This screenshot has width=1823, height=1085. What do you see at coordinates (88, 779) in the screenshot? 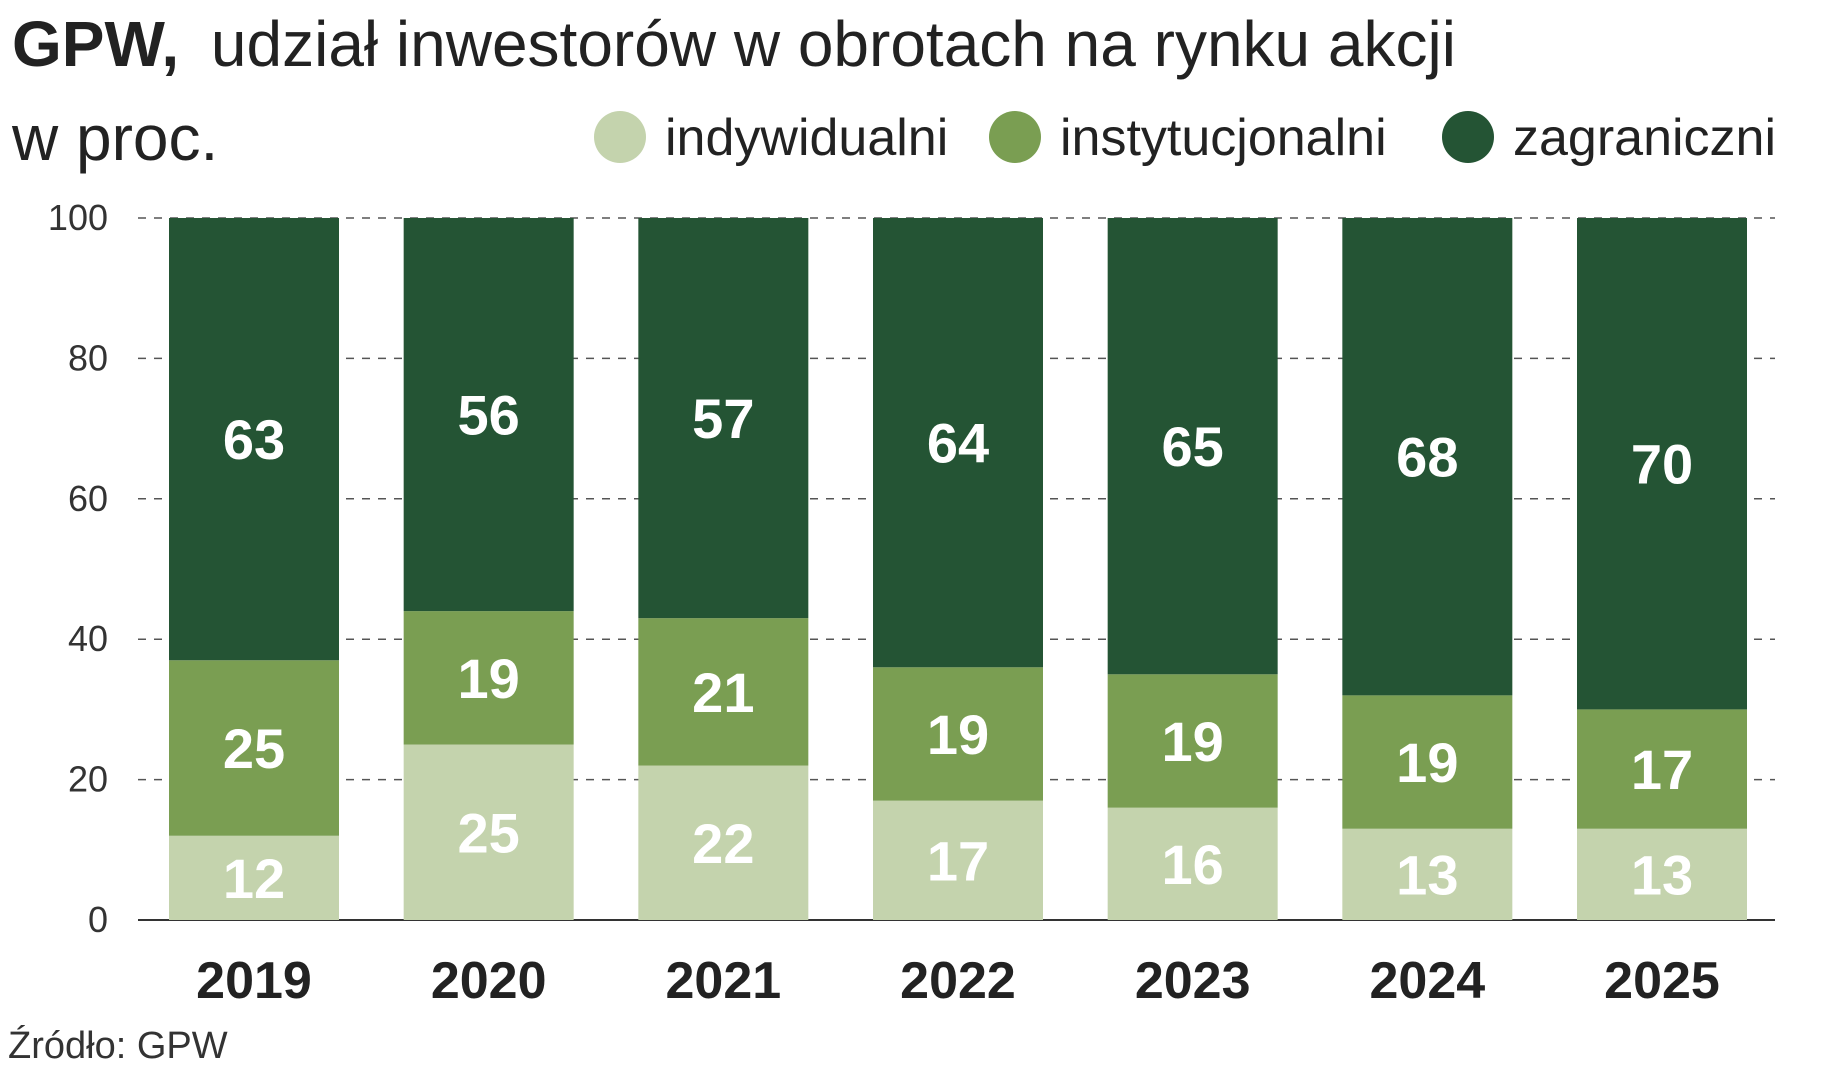
I see `y-tick-label: 20` at bounding box center [88, 779].